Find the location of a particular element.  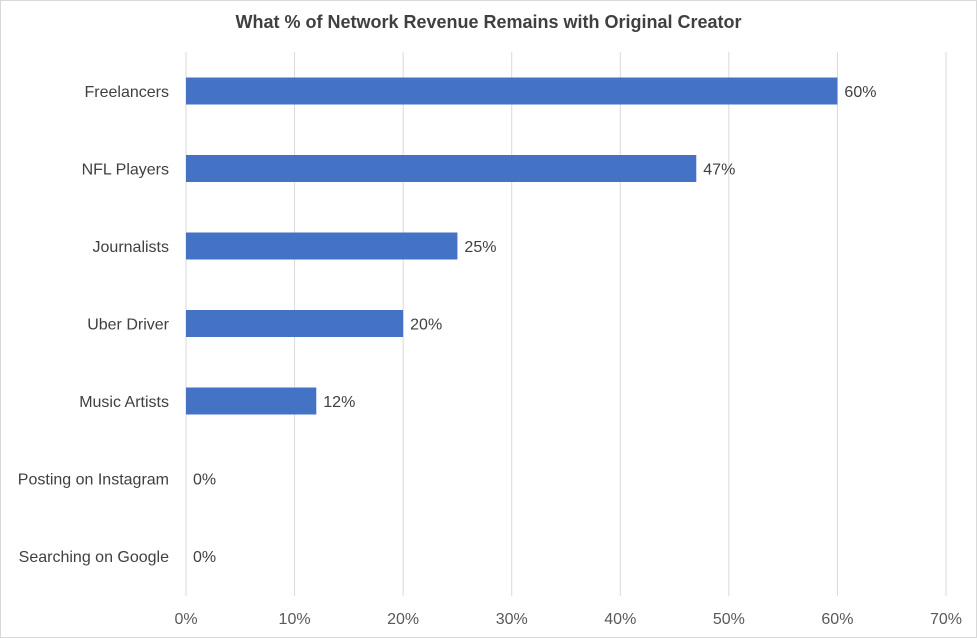

category-label: Music Artists is located at coordinates (124, 402).